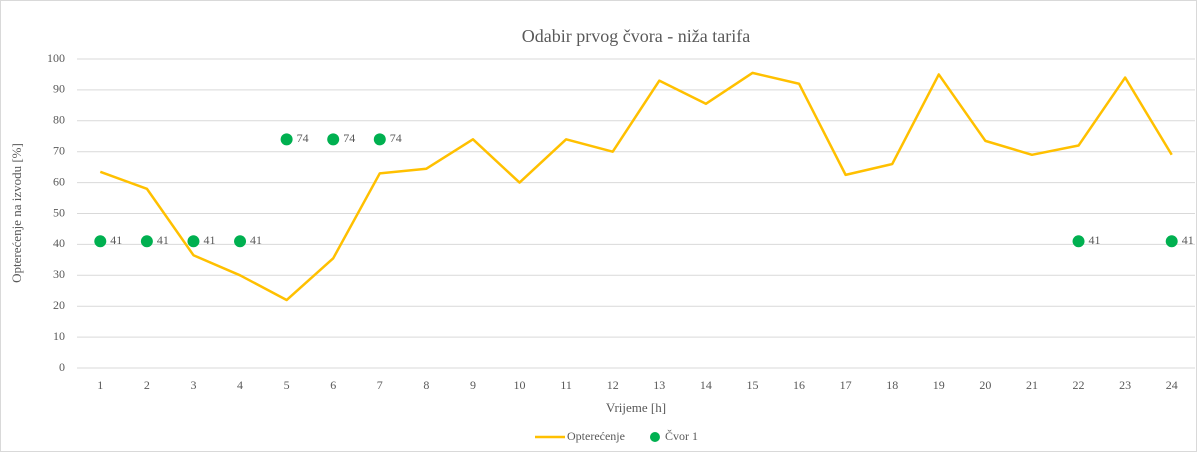 The height and width of the screenshot is (452, 1197). Describe the element at coordinates (654, 437) in the screenshot. I see `legend-swatch` at that location.